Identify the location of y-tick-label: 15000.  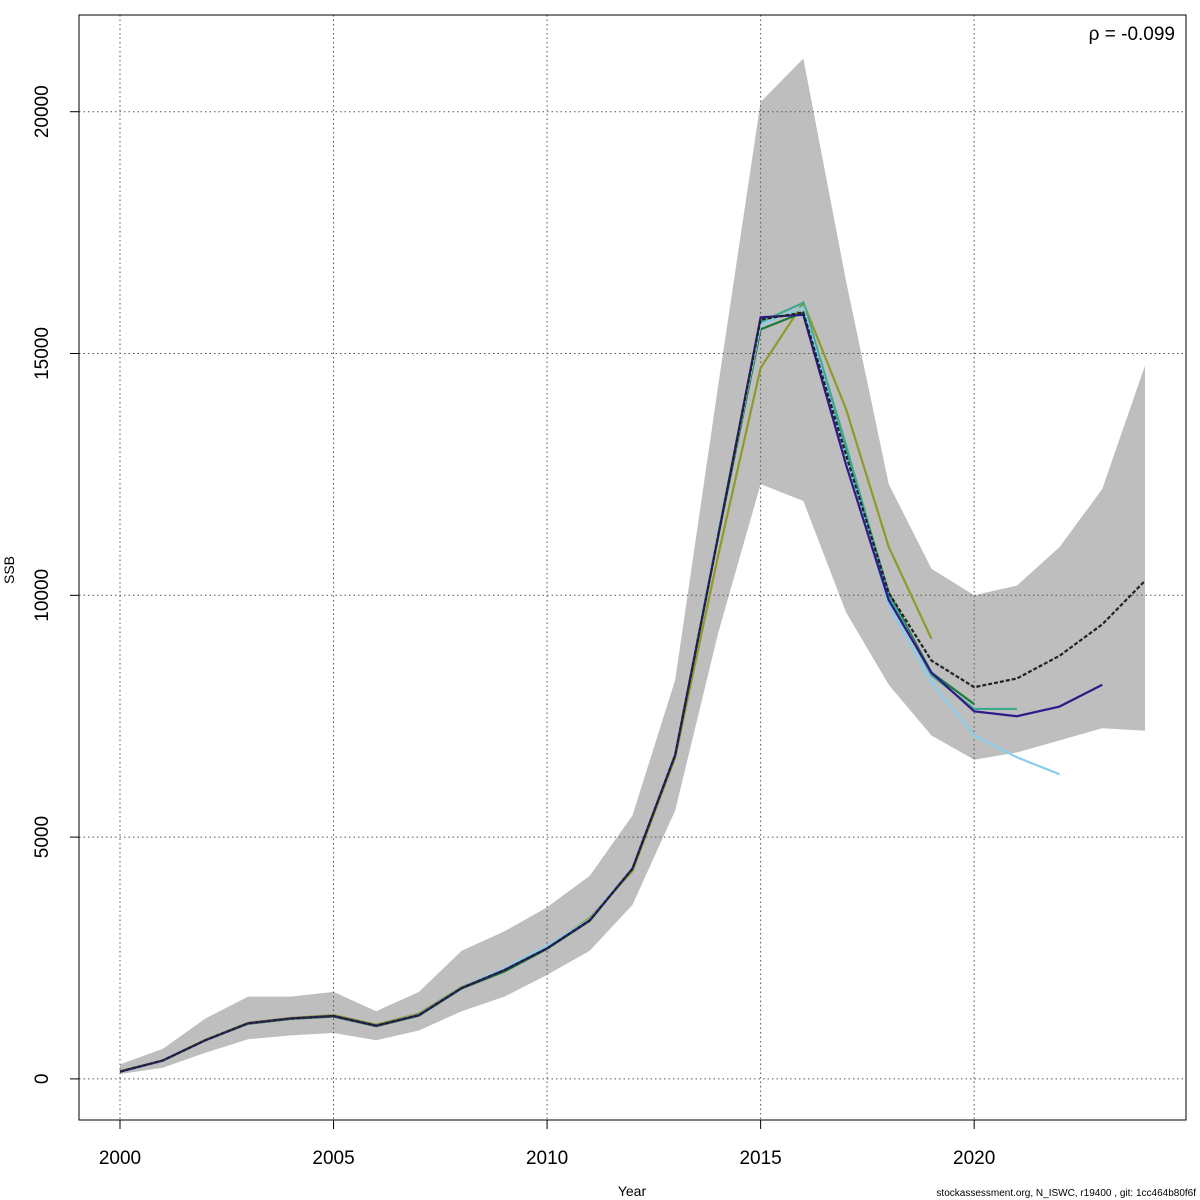
(42, 353).